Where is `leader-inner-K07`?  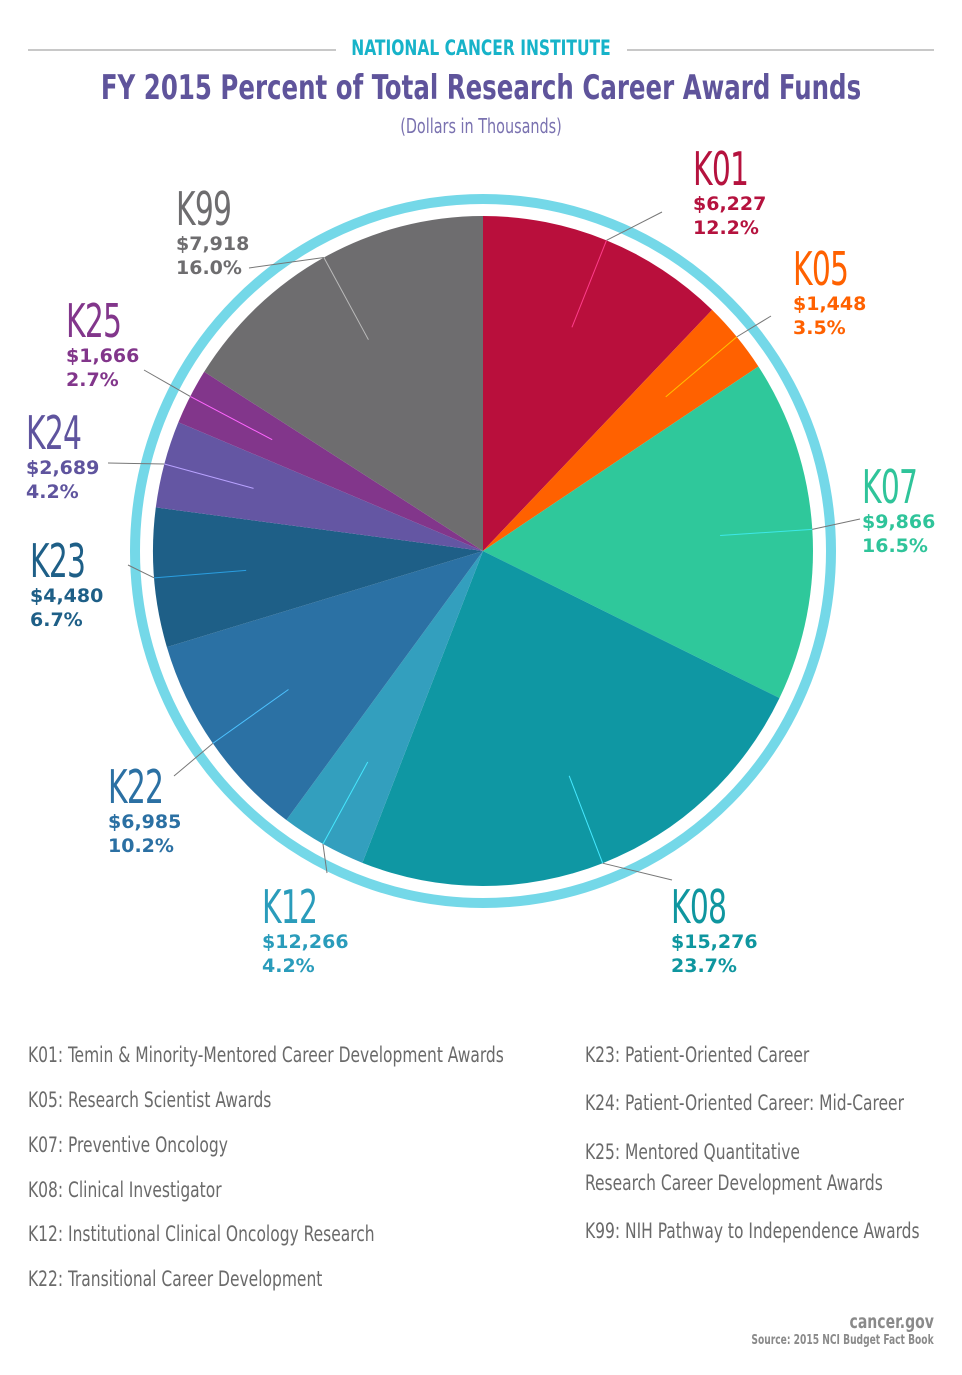
leader-inner-K07 is located at coordinates (766, 532).